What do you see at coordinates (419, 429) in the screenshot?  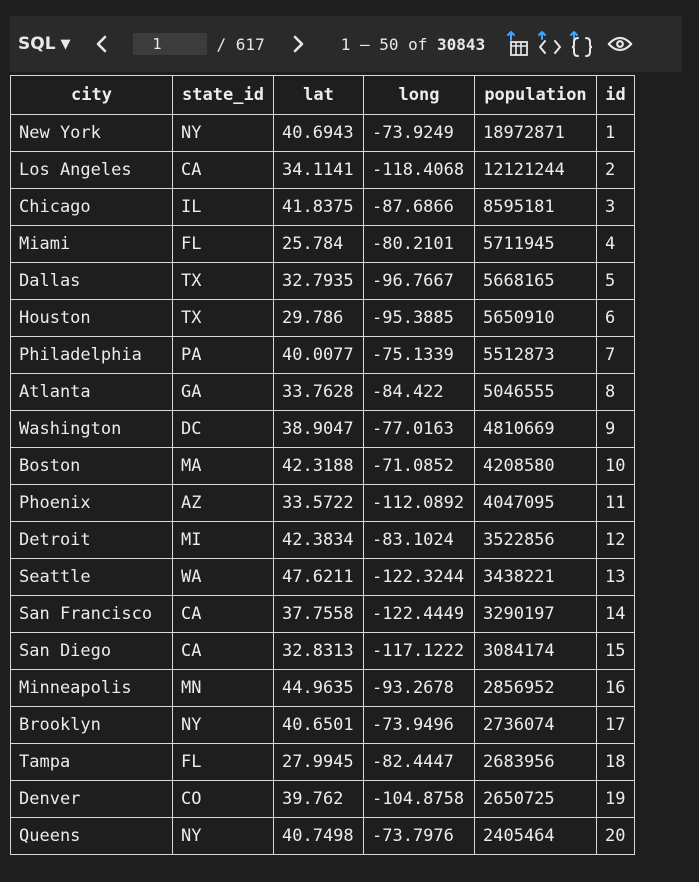 I see `cell-long: -77.0163` at bounding box center [419, 429].